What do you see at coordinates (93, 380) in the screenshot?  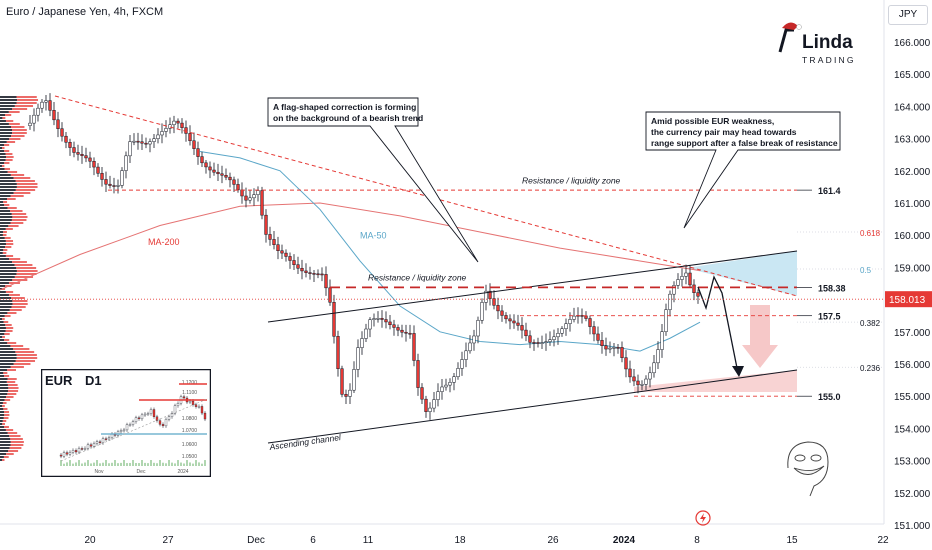 I see `inset-title-right: D1` at bounding box center [93, 380].